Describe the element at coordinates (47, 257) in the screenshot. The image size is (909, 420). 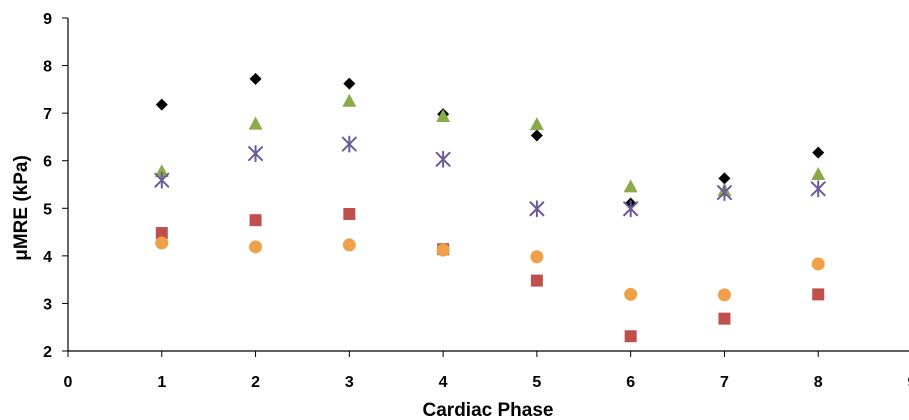
I see `y-tick-label: 4` at that location.